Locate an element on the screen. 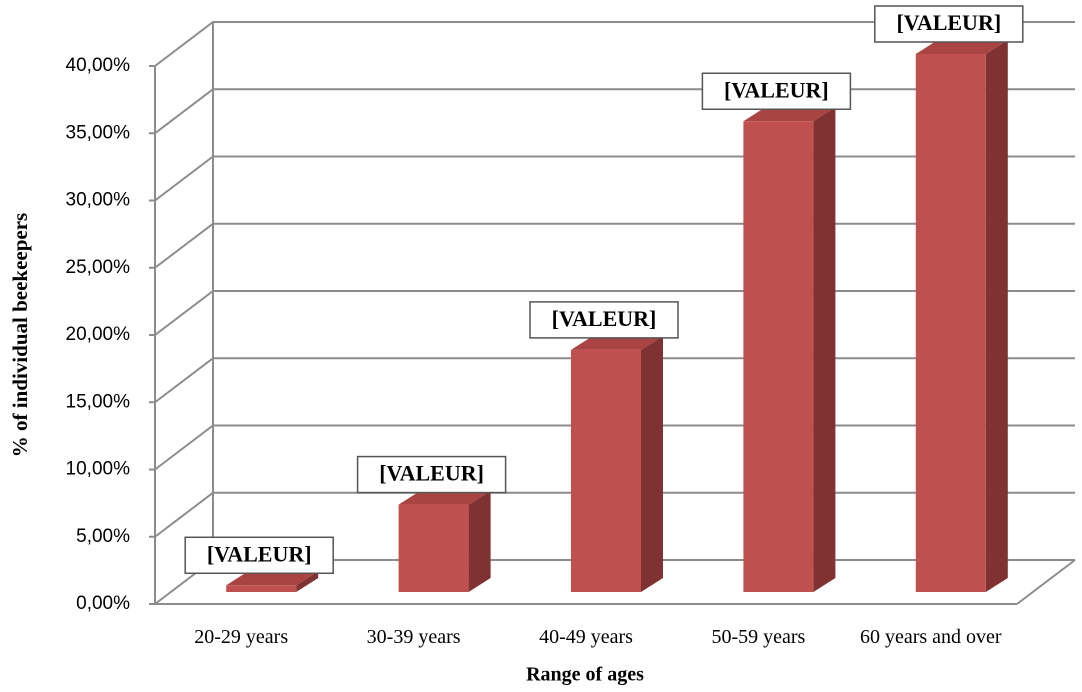 The height and width of the screenshot is (692, 1082). x-tick-label: 20-29 years is located at coordinates (241, 637).